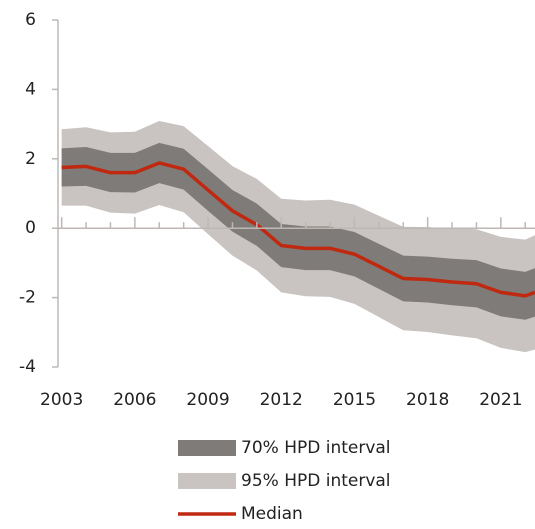 The height and width of the screenshot is (529, 535). I want to click on y-tick-label: 0, so click(30, 228).